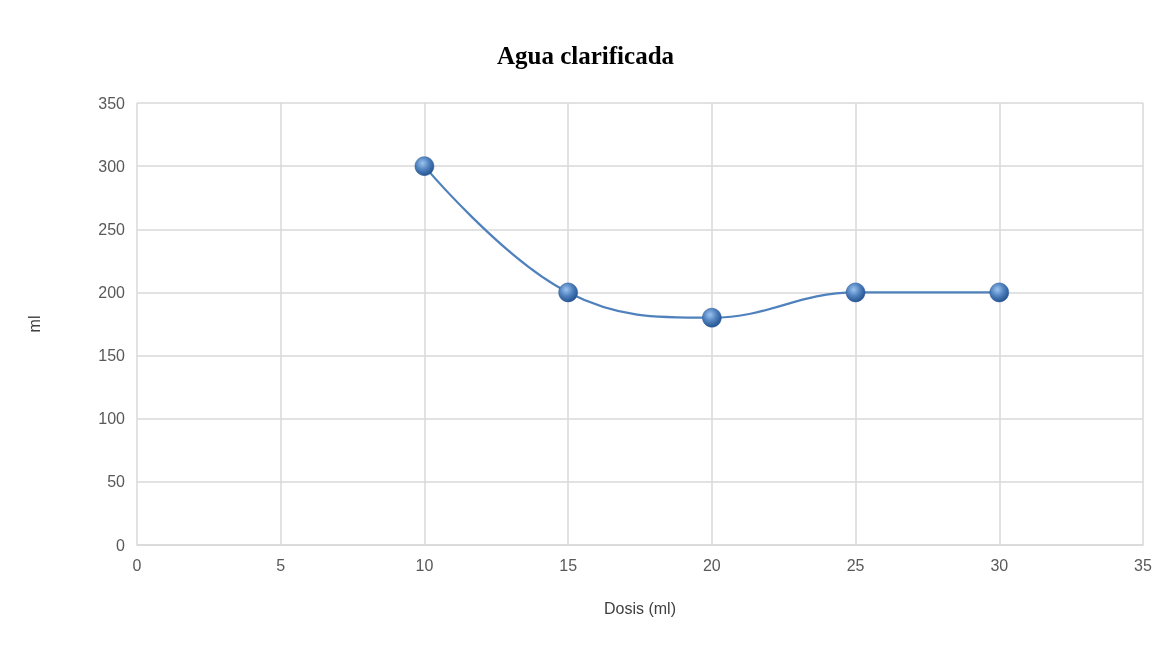 This screenshot has width=1171, height=653. Describe the element at coordinates (281, 565) in the screenshot. I see `x-tick-label: 5` at that location.